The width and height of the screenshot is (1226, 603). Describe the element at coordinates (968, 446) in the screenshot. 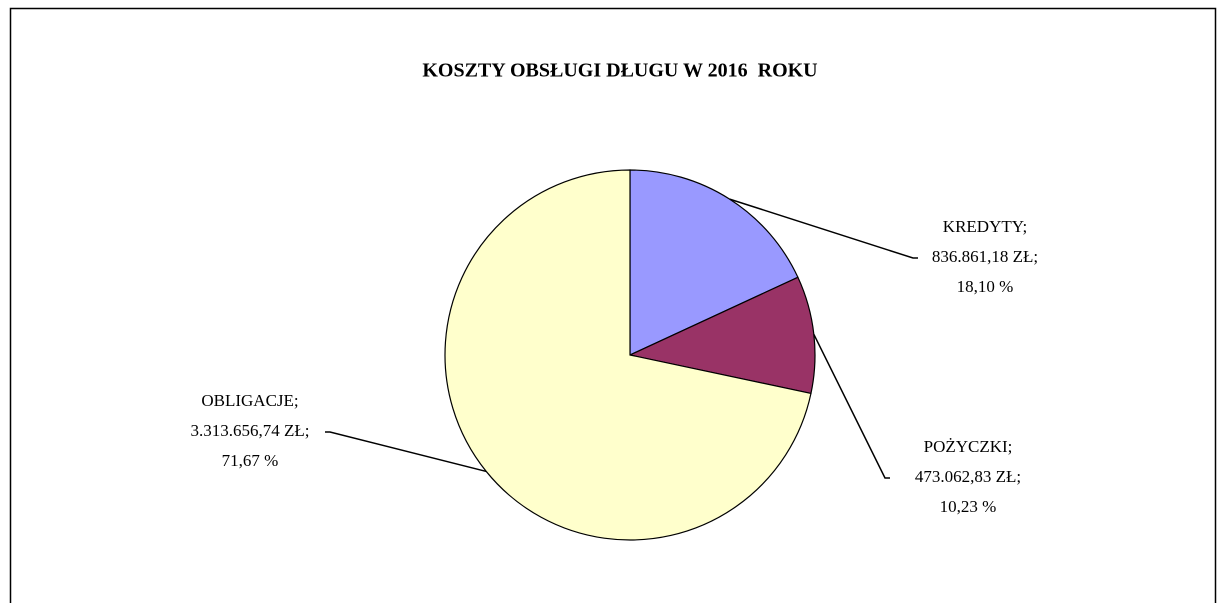

I see `data-label-category: POŻYCZKI;` at that location.